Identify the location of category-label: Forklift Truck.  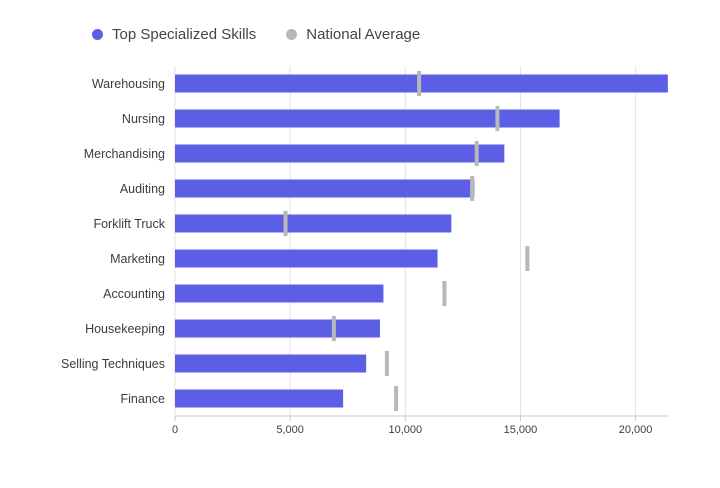
(129, 224).